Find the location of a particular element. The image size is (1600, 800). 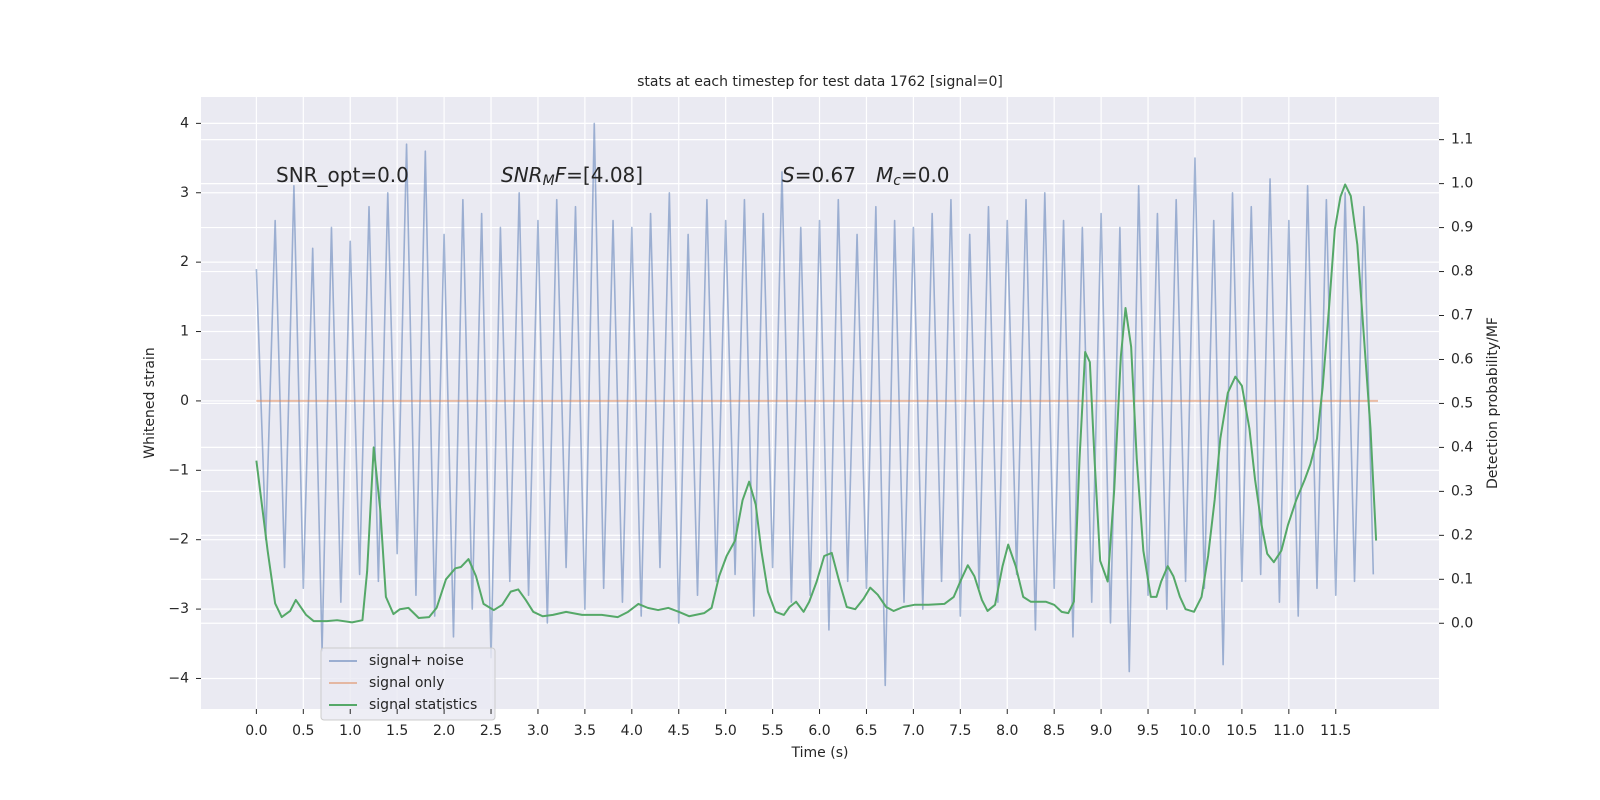

x-tick-label: 1.5 is located at coordinates (397, 731).